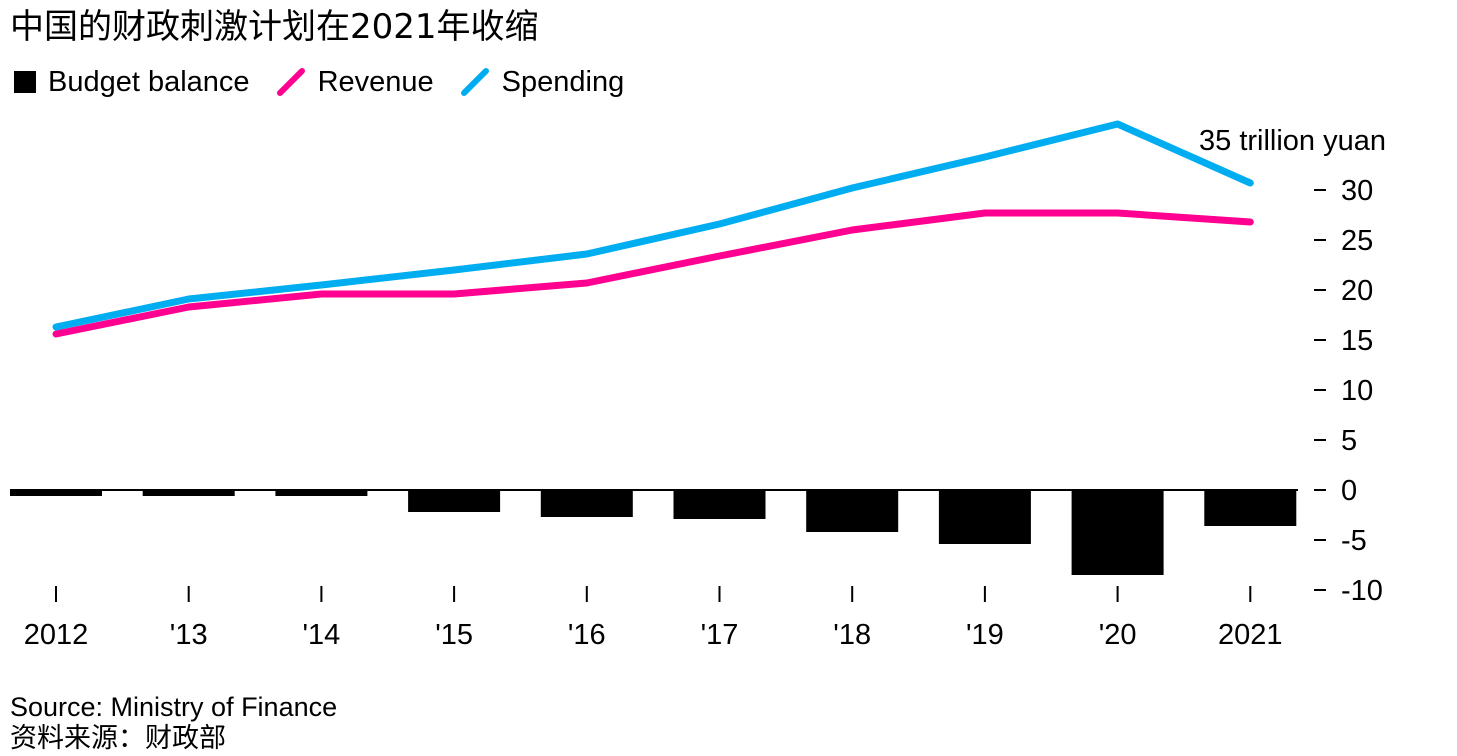 This screenshot has height=756, width=1457. What do you see at coordinates (587, 635) in the screenshot?
I see `x-tick-label-4: '16` at bounding box center [587, 635].